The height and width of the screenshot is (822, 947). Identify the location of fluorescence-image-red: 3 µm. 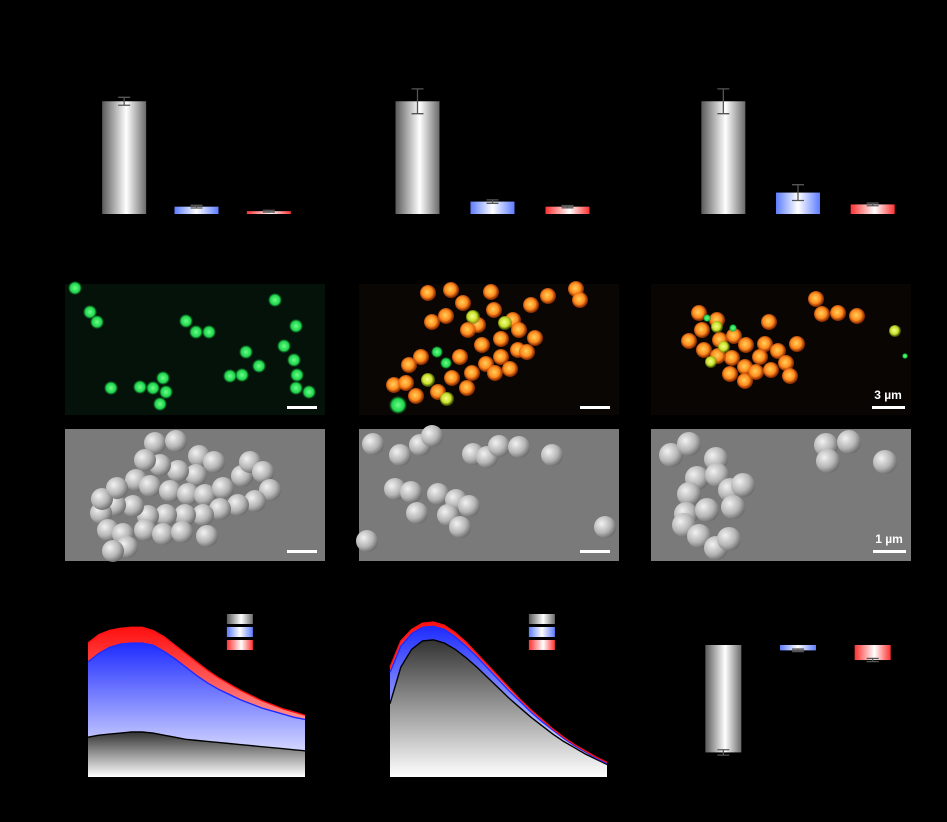
(781, 349).